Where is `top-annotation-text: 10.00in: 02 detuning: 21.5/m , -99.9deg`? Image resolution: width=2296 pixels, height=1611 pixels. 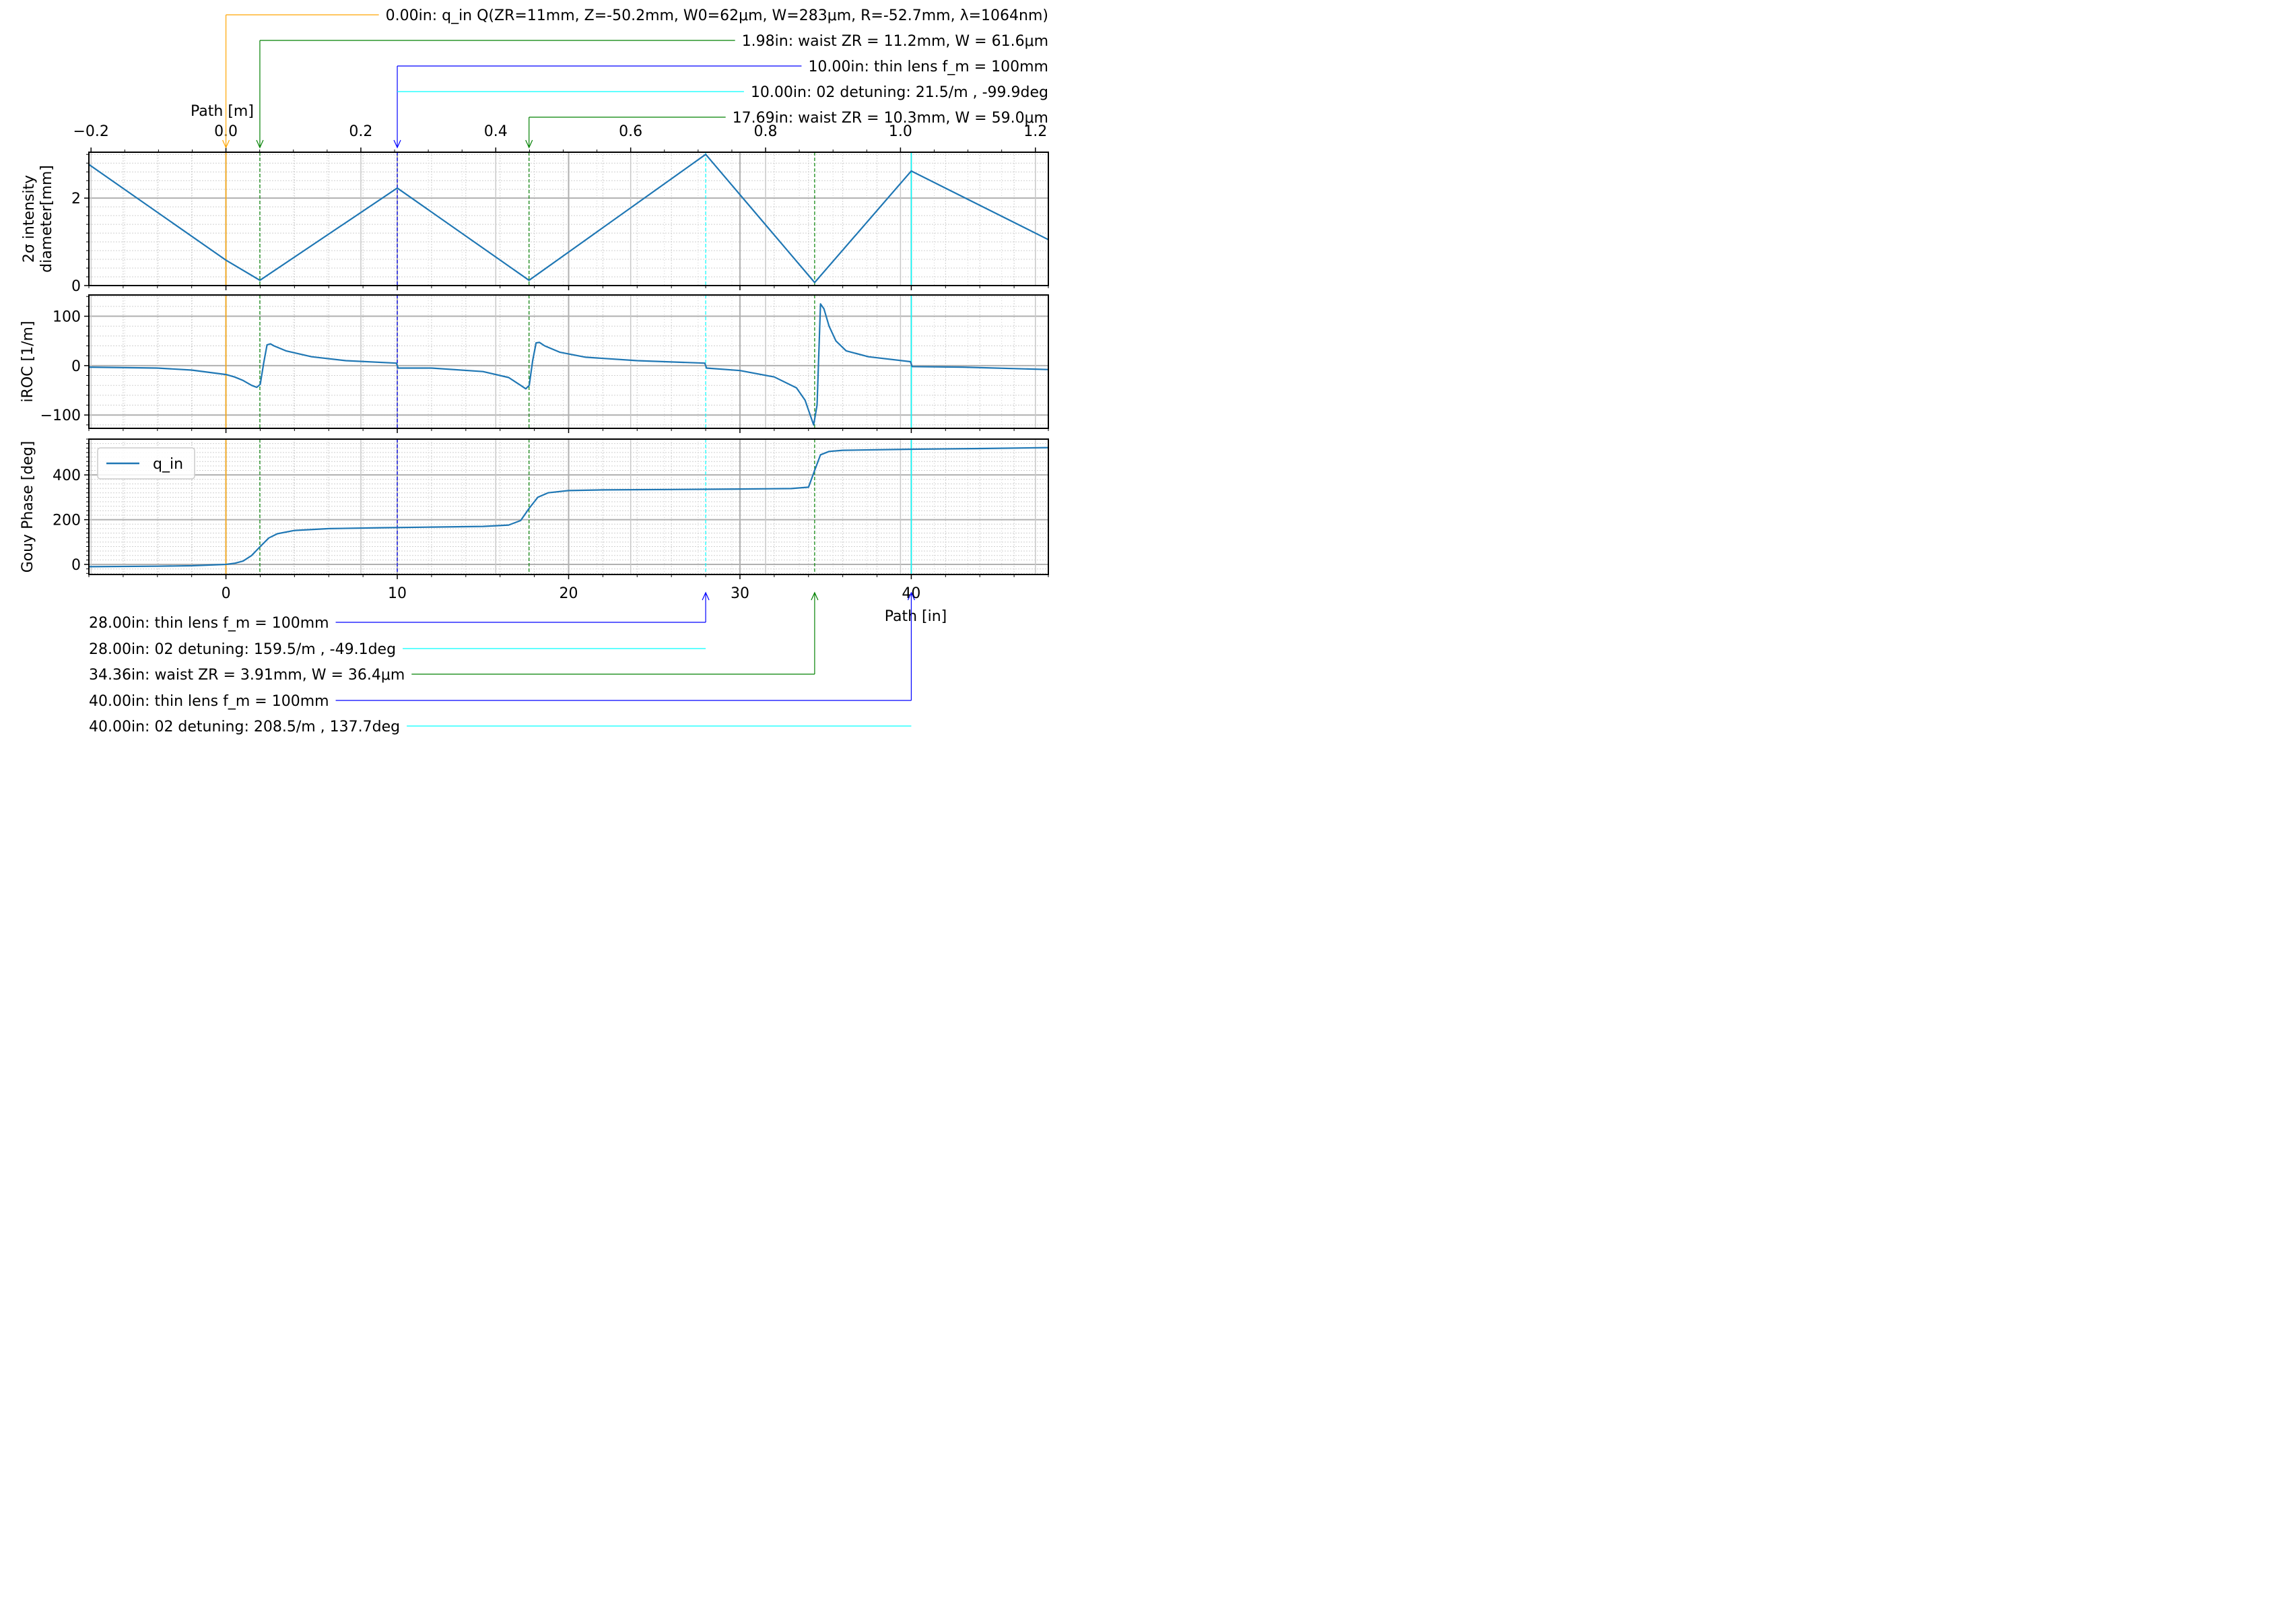
top-annotation-text: 10.00in: 02 detuning: 21.5/m , -99.9deg is located at coordinates (899, 92).